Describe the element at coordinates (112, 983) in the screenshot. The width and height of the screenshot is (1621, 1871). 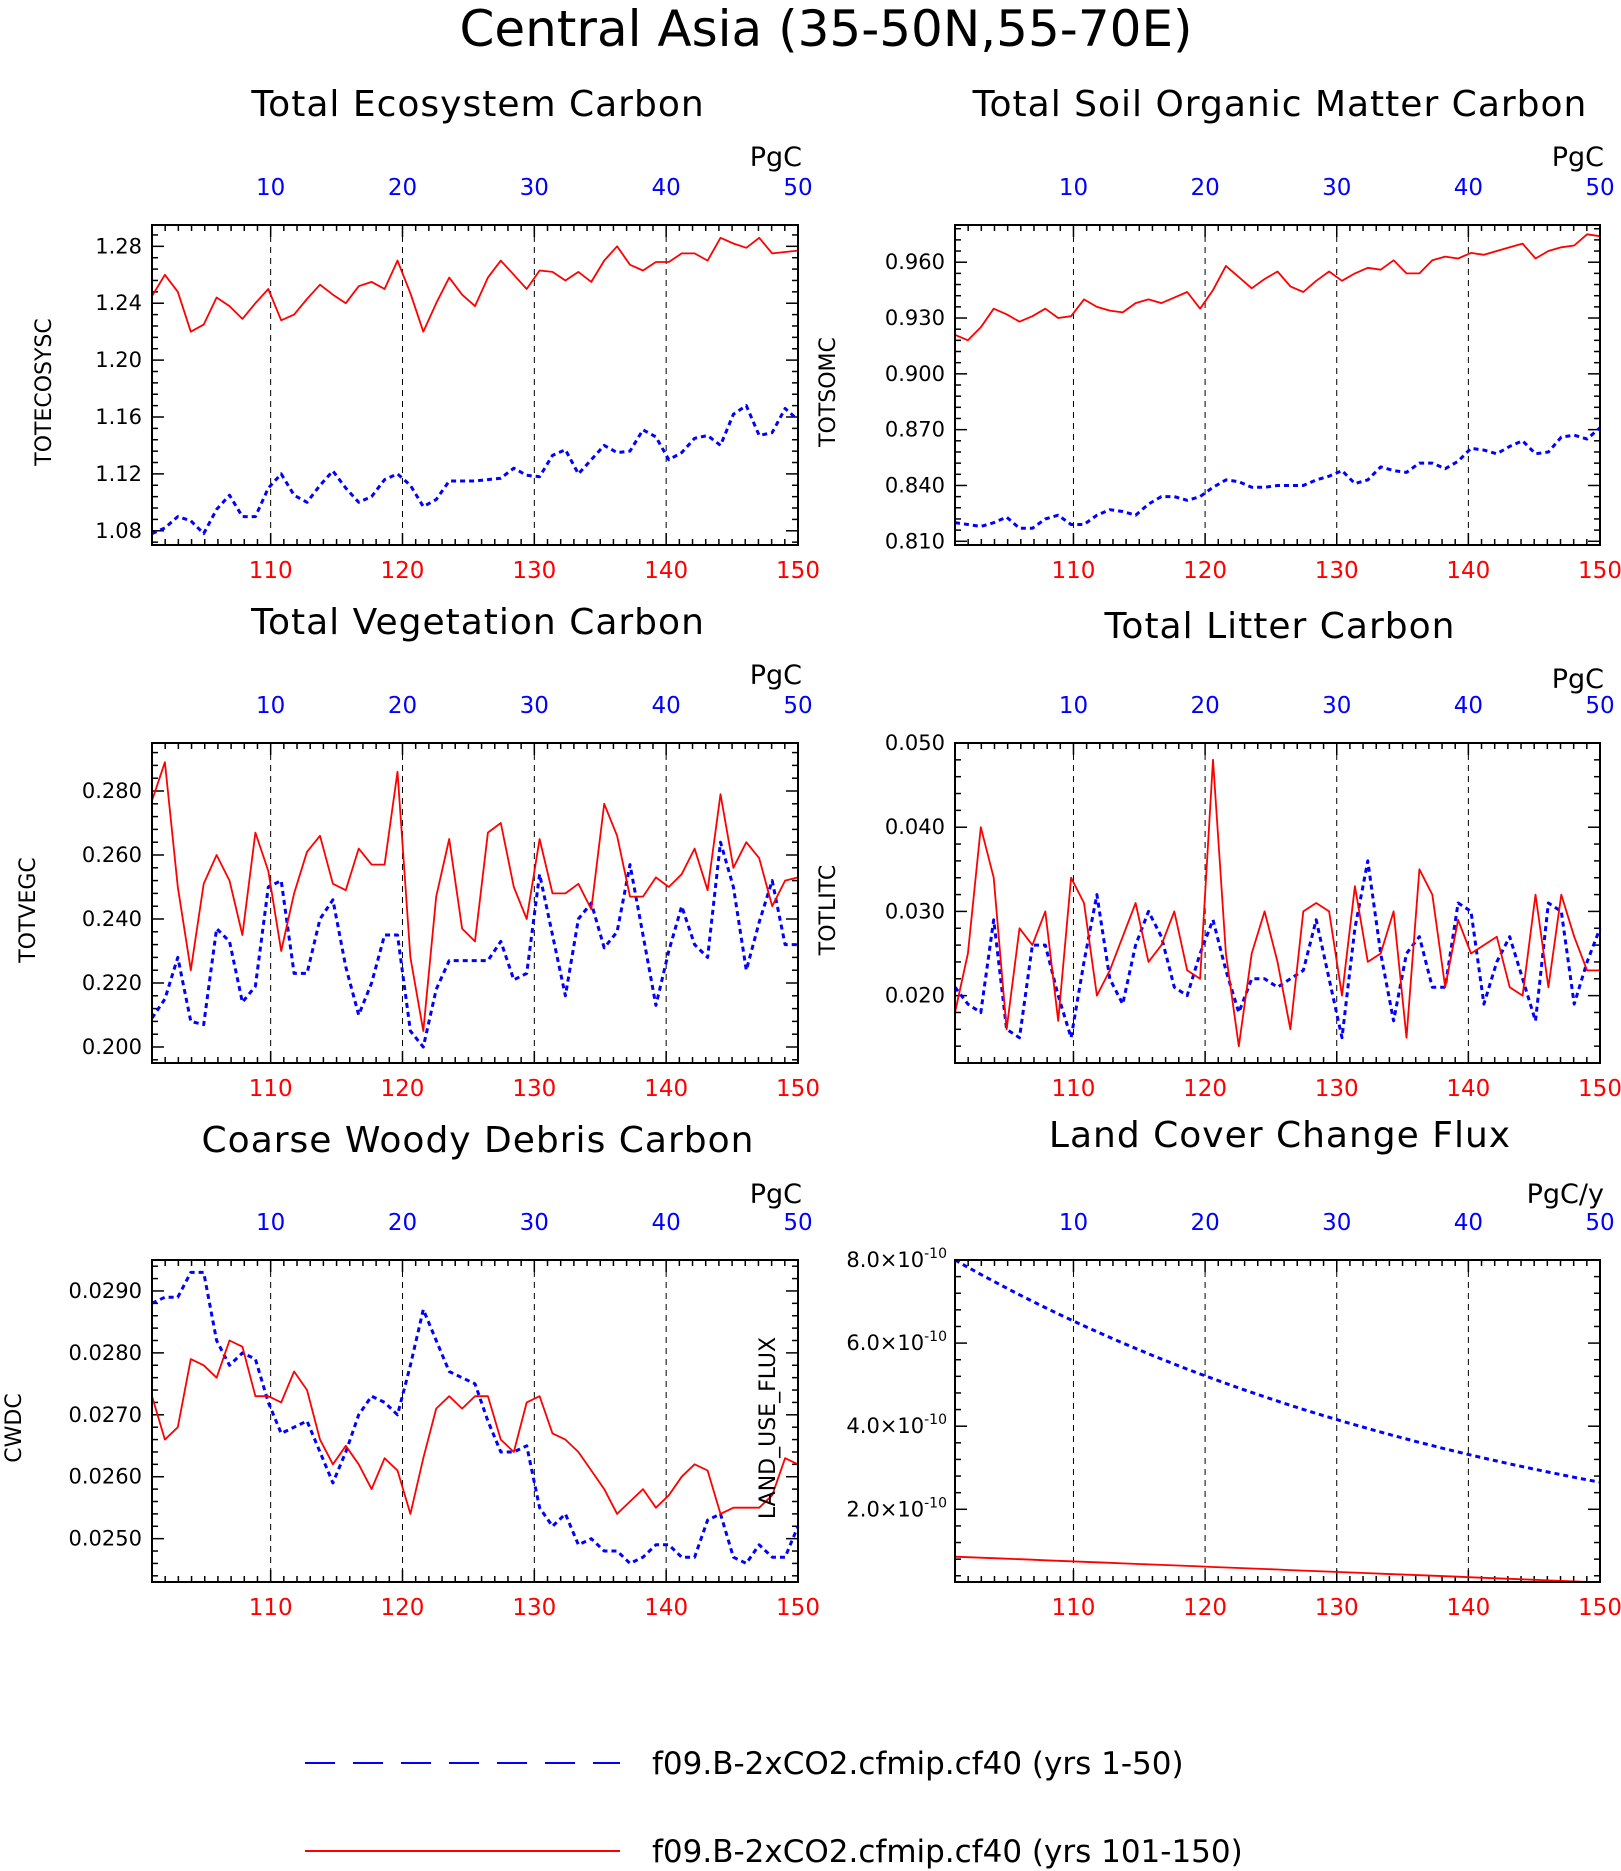
I see `y-tick-label: 0.220` at that location.